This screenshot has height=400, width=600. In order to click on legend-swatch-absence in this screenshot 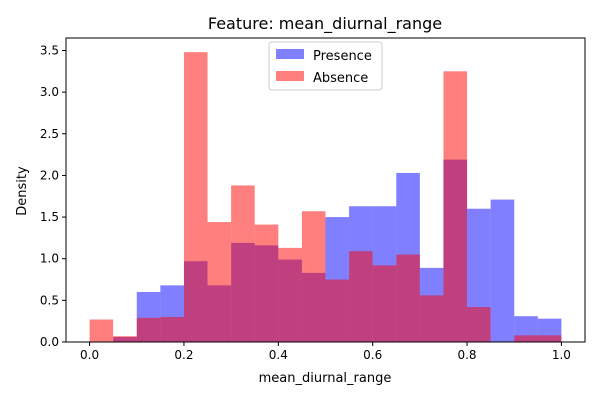, I will do `click(290, 76)`.